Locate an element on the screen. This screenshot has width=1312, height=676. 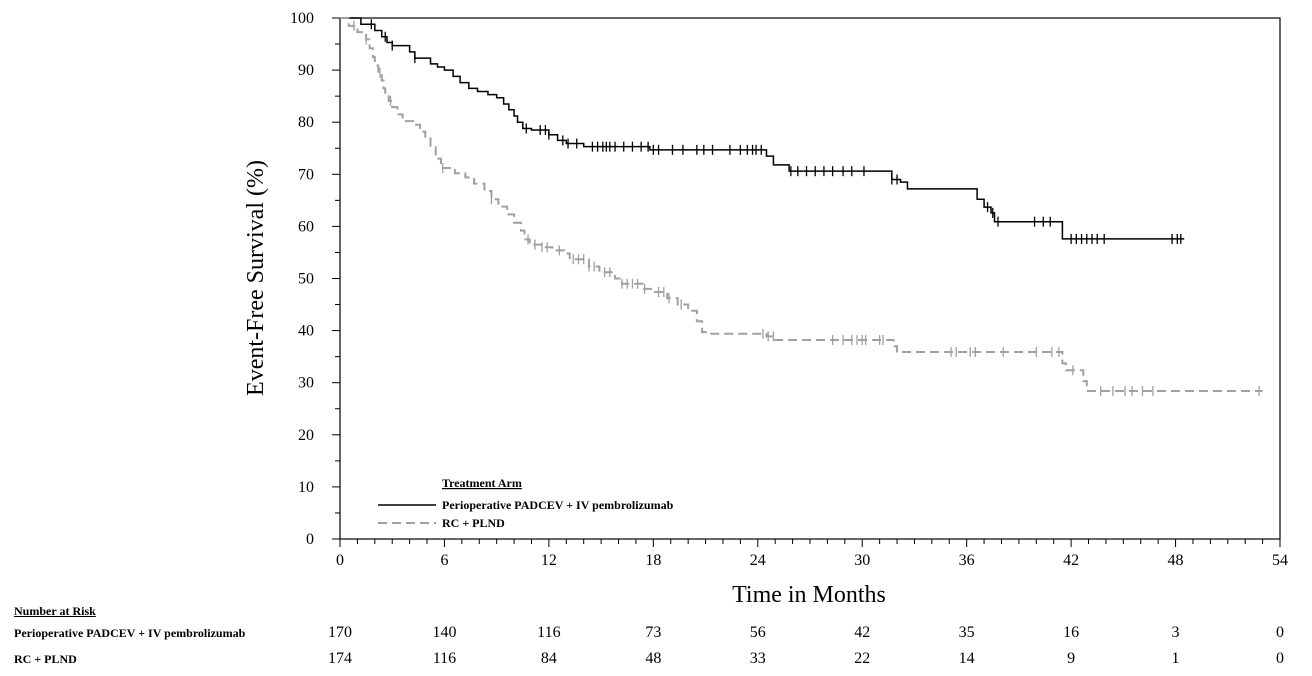
y-tick-label: 90 is located at coordinates (306, 70).